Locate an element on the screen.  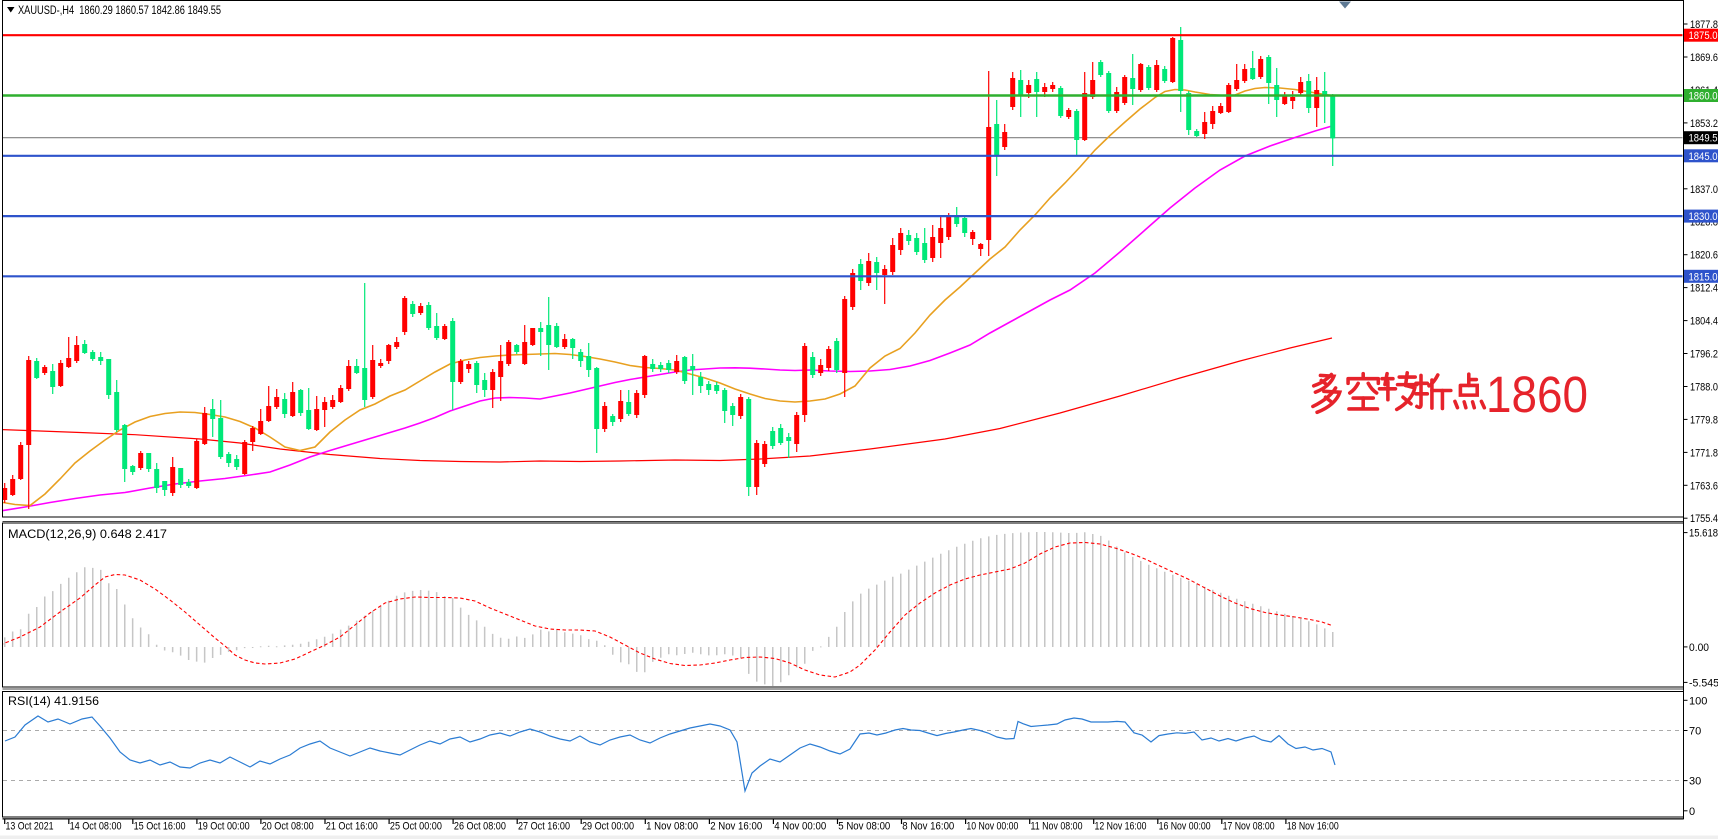
svg-text: 1830.0 is located at coordinates (1703, 217).